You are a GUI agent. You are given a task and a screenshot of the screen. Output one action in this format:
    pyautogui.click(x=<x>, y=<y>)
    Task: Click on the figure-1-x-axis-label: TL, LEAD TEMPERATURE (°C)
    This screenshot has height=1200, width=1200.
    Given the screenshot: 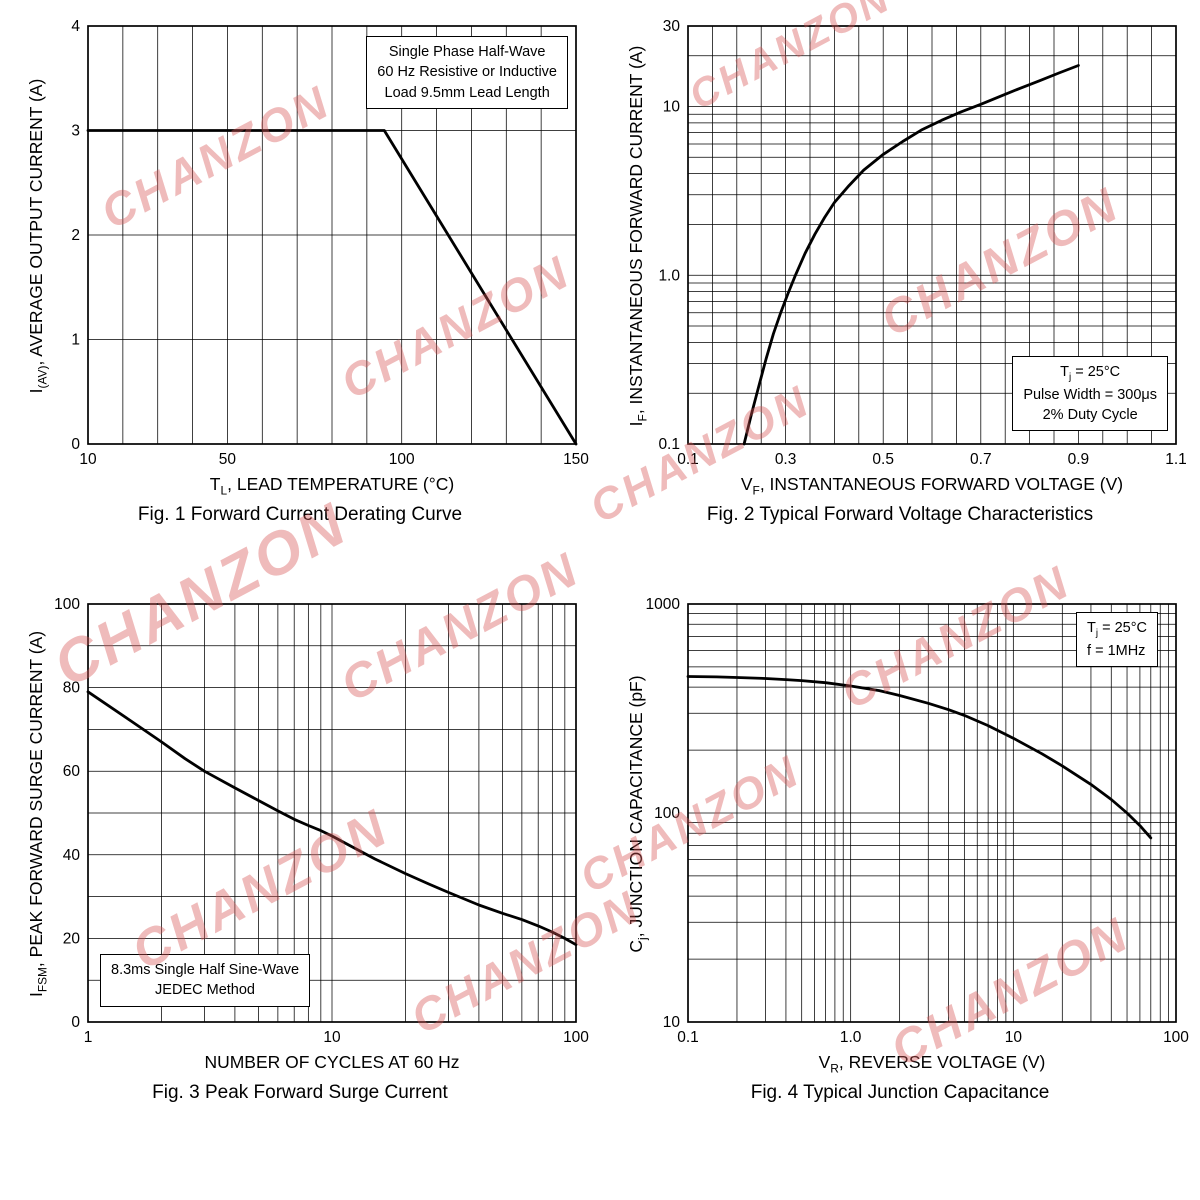 What is the action you would take?
    pyautogui.click(x=332, y=486)
    